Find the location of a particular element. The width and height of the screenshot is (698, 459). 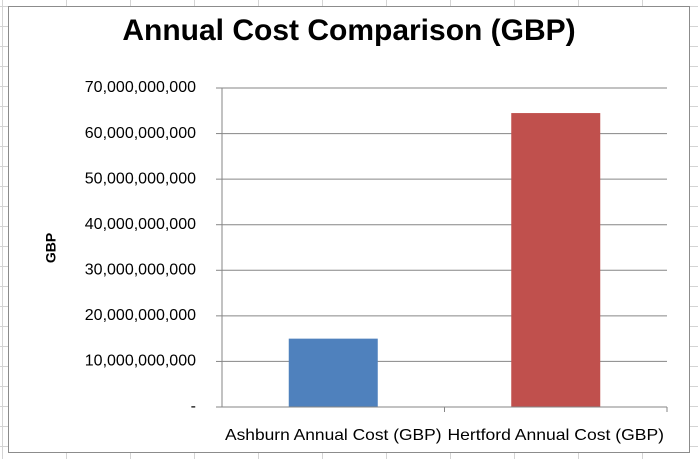

y-tick-label: 10,000,000,000 is located at coordinates (140, 361).